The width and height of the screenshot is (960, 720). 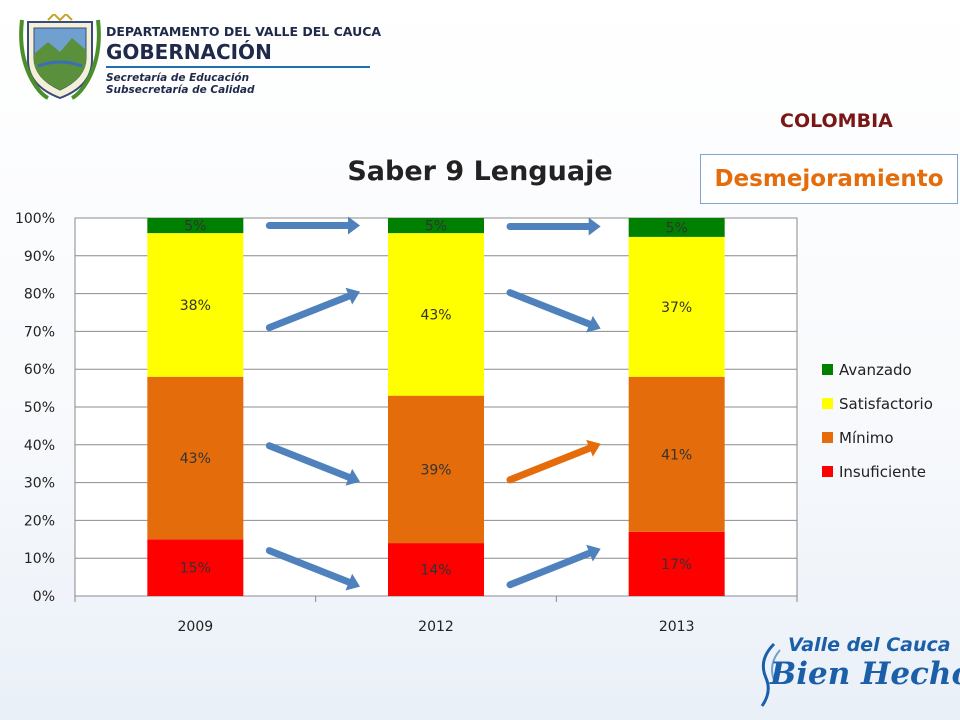 I want to click on y-tick-label: 40%, so click(x=39, y=446).